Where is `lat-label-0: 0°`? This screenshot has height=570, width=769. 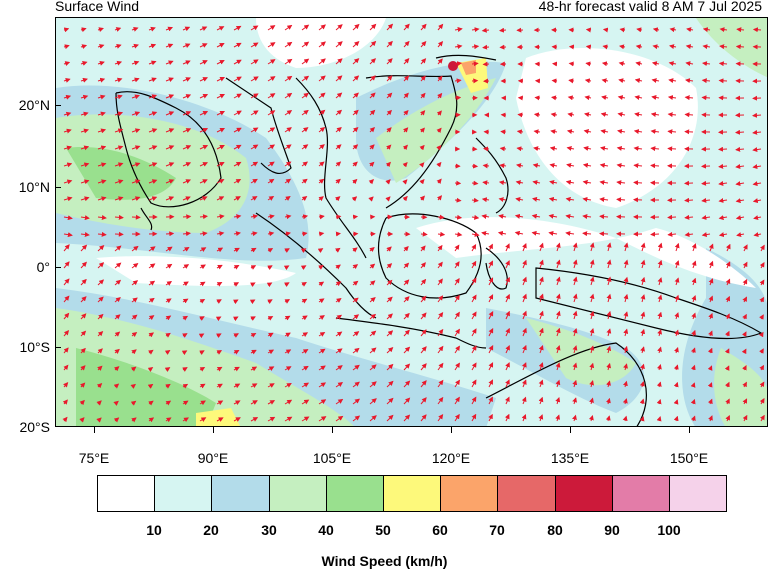
lat-label-0: 0° is located at coordinates (43, 267).